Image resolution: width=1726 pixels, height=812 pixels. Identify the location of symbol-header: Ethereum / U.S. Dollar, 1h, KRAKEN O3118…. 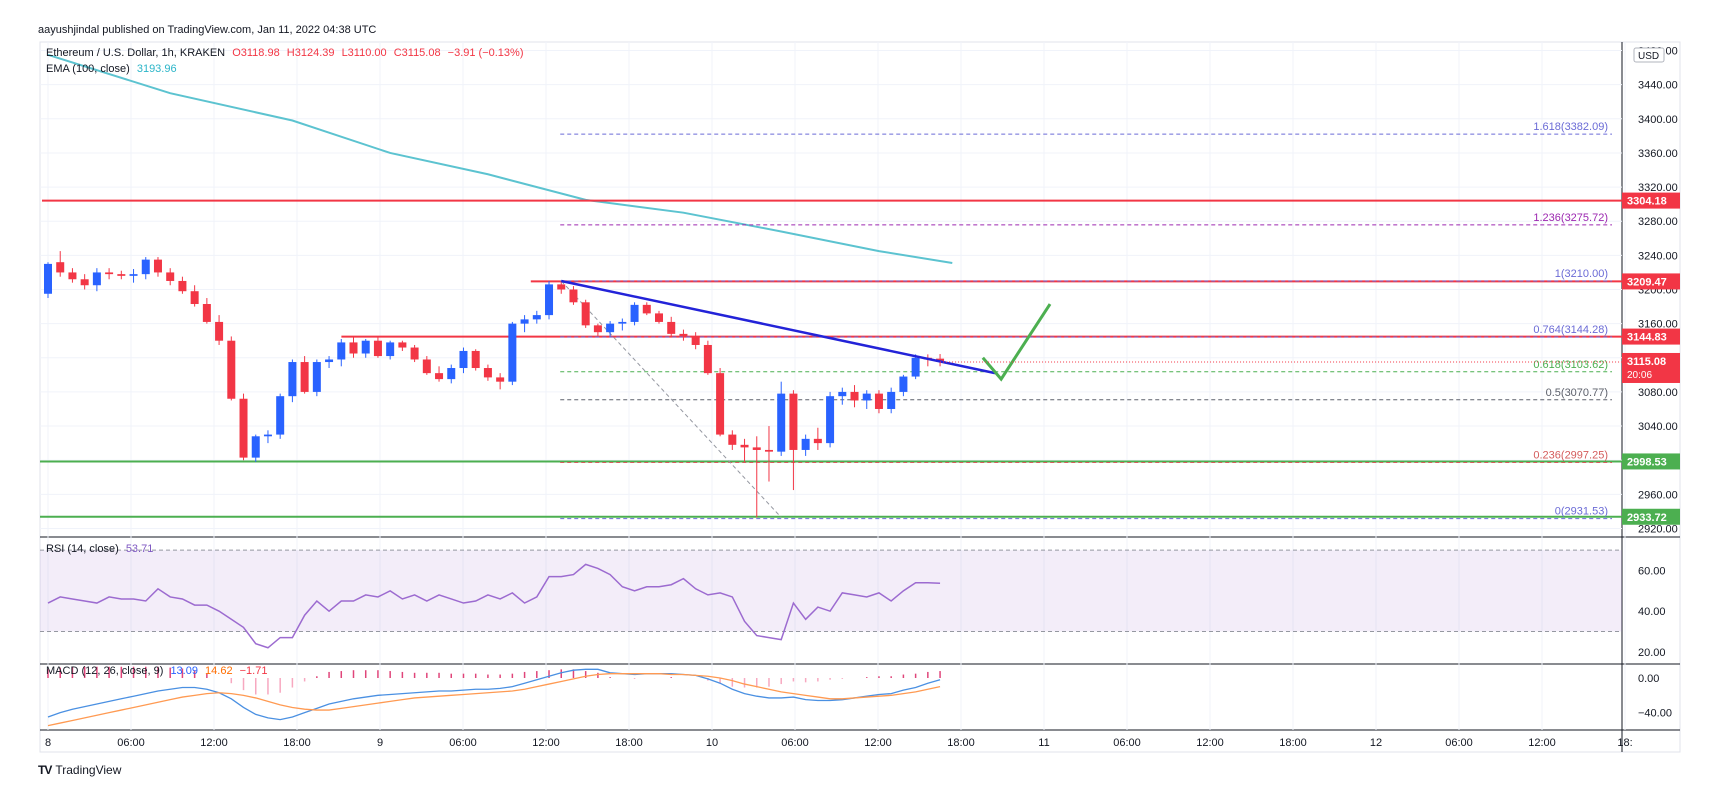
(287, 53).